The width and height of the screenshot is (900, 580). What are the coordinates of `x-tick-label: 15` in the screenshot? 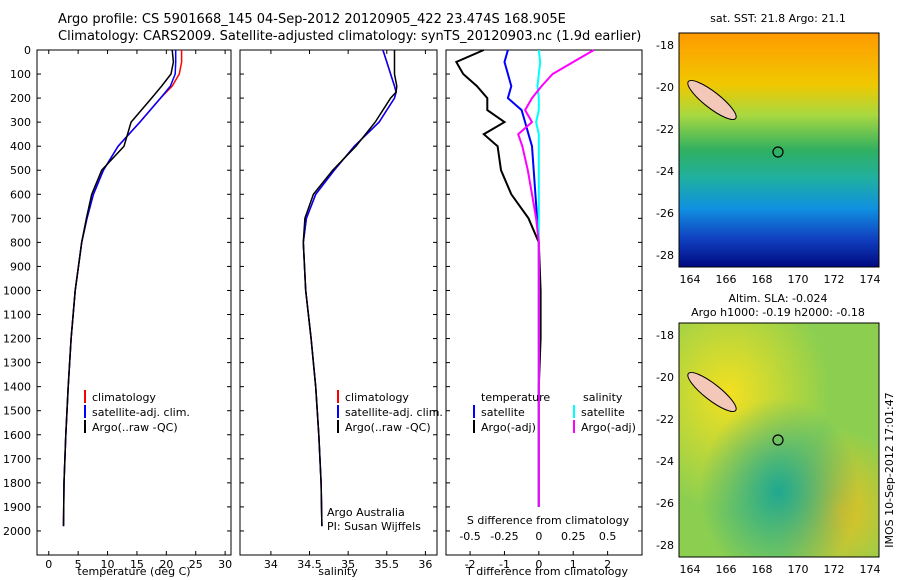 It's located at (137, 564).